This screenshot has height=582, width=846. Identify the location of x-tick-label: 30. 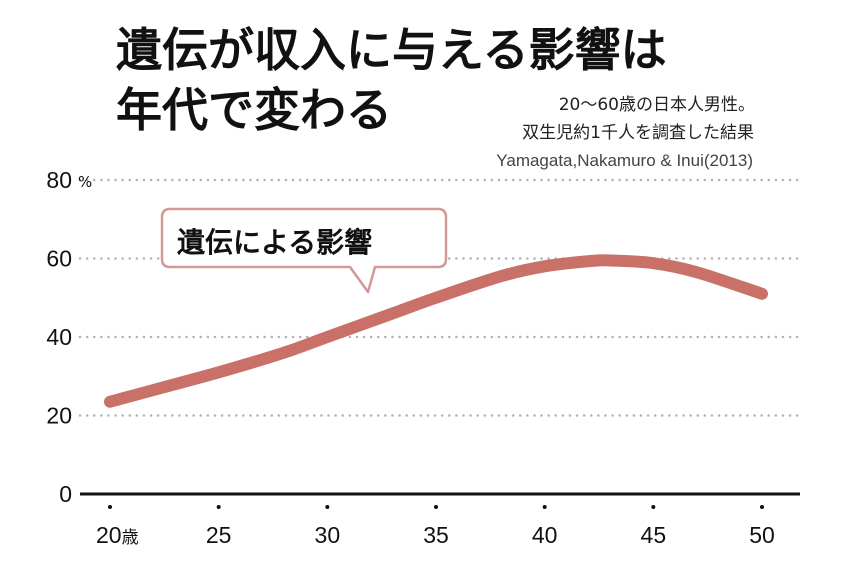
(328, 535).